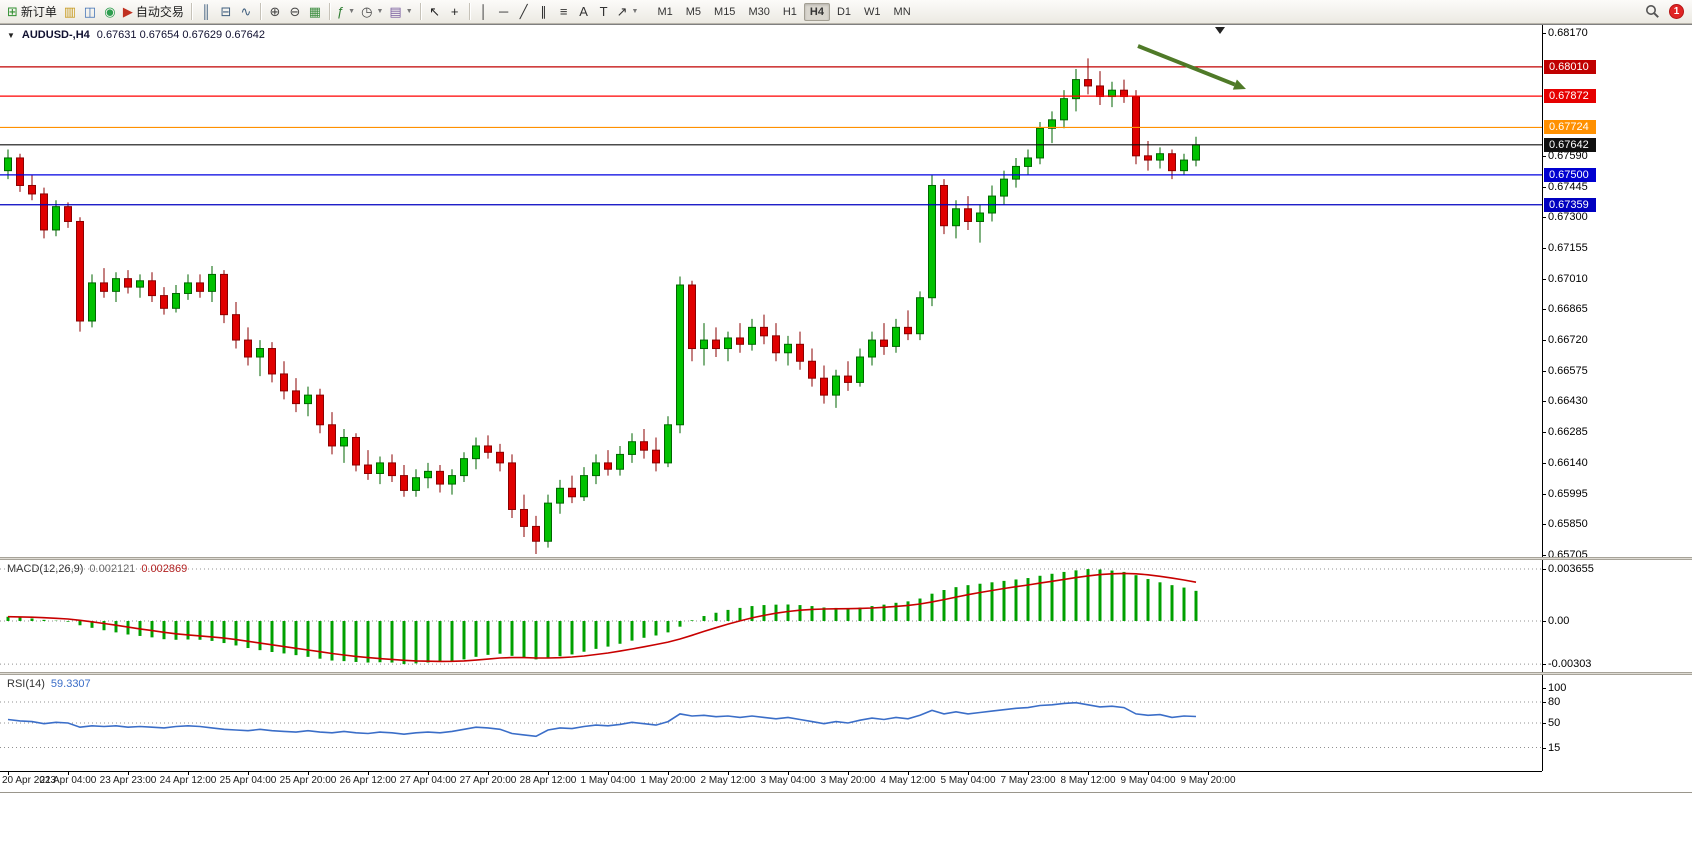 The image size is (1692, 856). I want to click on timeframe-d1: D1, so click(844, 11).